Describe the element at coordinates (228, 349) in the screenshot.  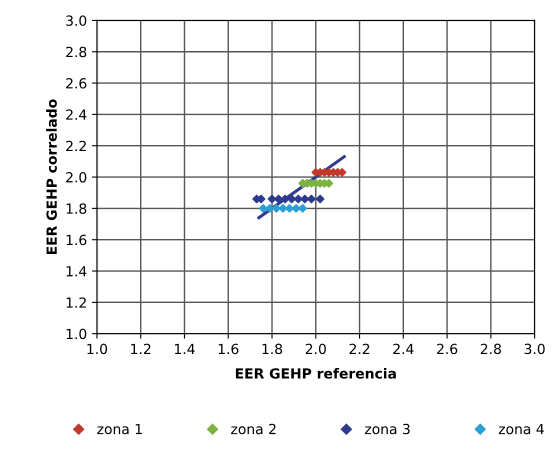
I see `x-tick-label: 1.6` at that location.